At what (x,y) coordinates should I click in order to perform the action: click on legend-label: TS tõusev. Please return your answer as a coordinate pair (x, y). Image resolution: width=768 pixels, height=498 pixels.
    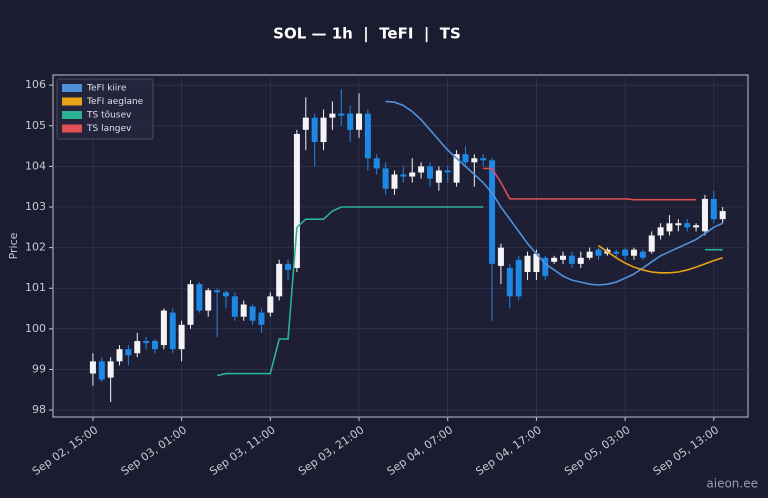
    Looking at the image, I should click on (109, 116).